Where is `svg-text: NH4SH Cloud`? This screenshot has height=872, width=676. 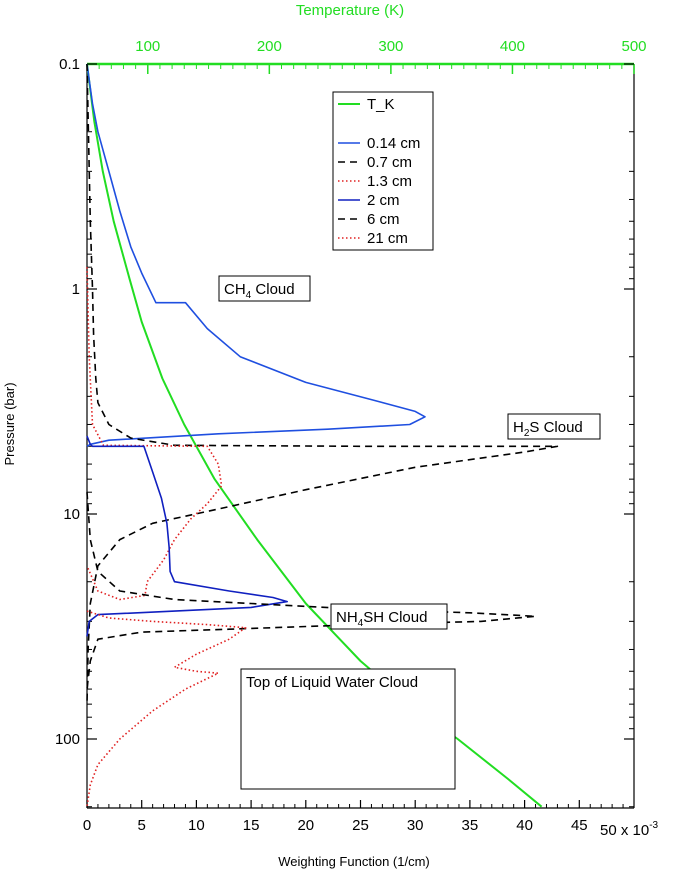
svg-text: NH4SH Cloud is located at coordinates (381, 619).